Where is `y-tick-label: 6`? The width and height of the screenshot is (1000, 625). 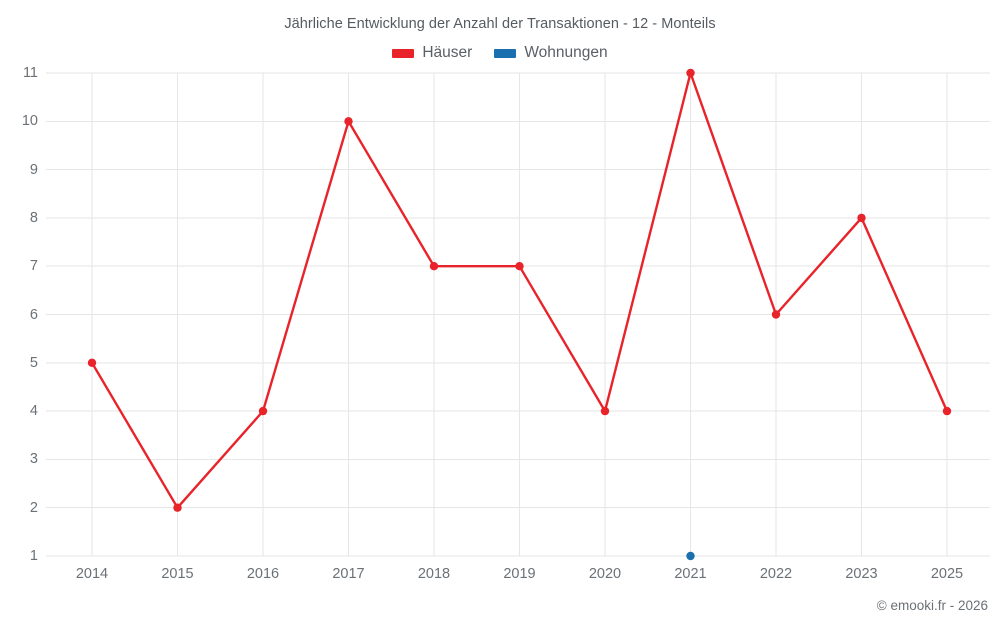
y-tick-label: 6 is located at coordinates (33, 314).